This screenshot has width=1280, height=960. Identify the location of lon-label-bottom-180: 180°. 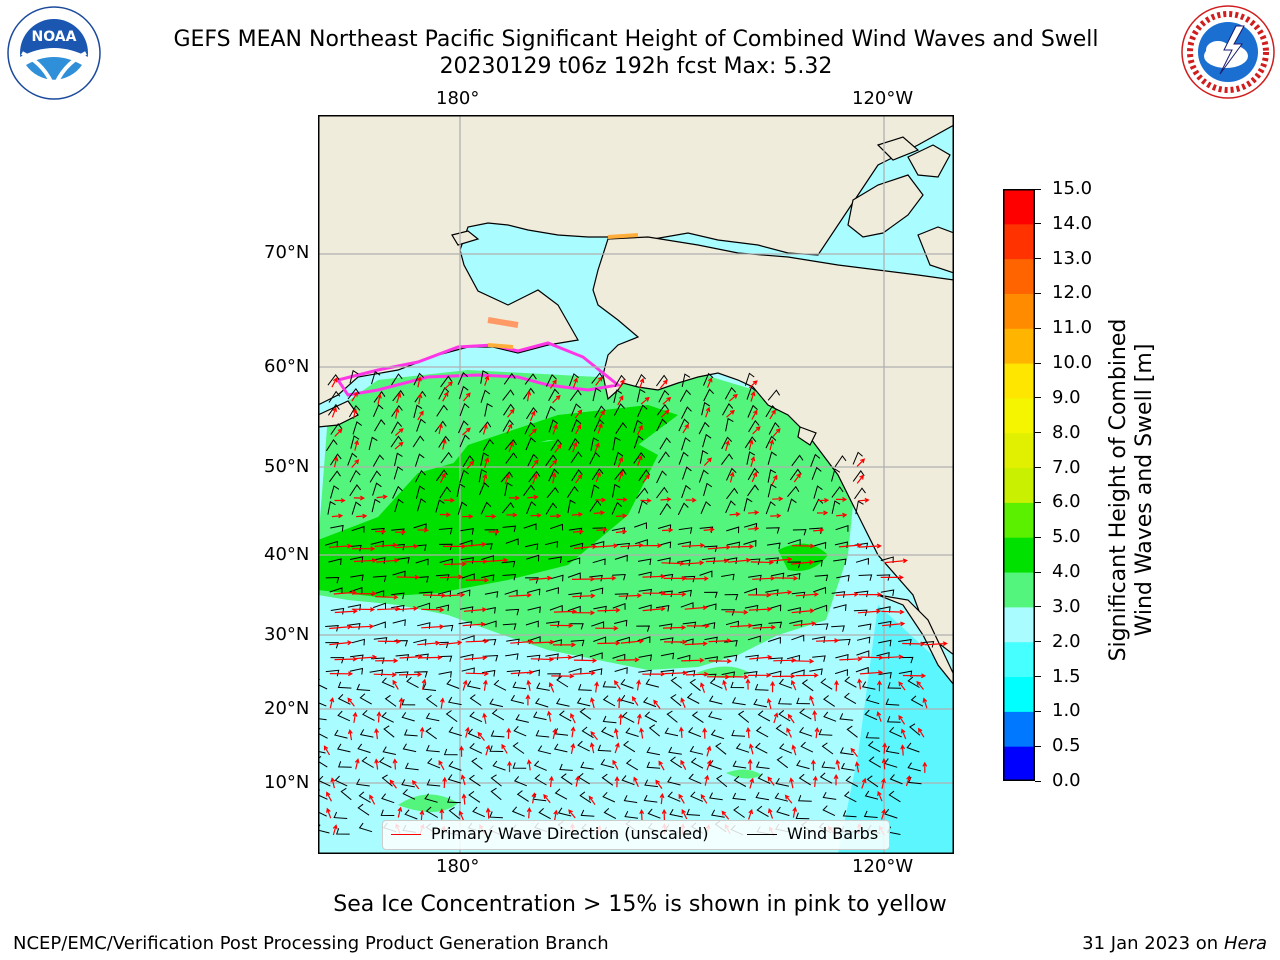
(458, 866).